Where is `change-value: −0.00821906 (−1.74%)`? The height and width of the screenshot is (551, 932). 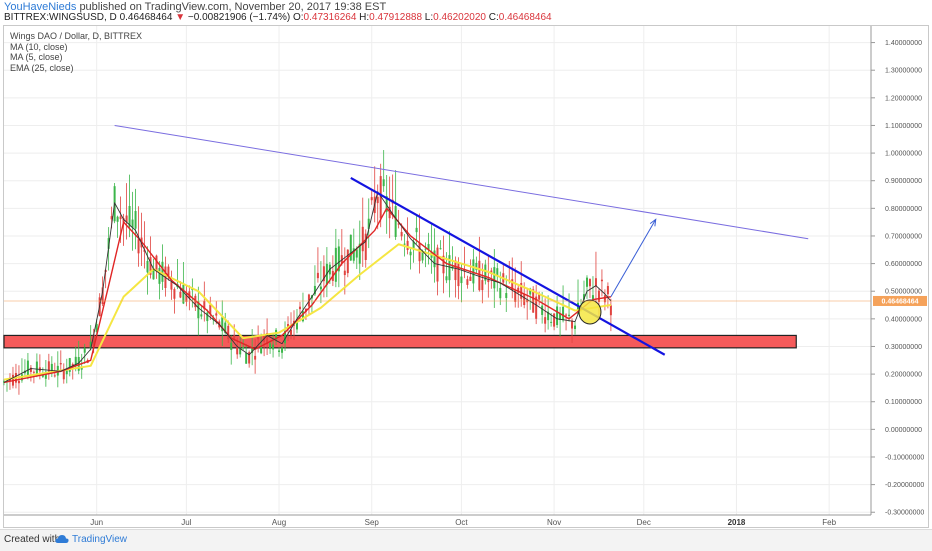
change-value: −0.00821906 (−1.74%) is located at coordinates (239, 17).